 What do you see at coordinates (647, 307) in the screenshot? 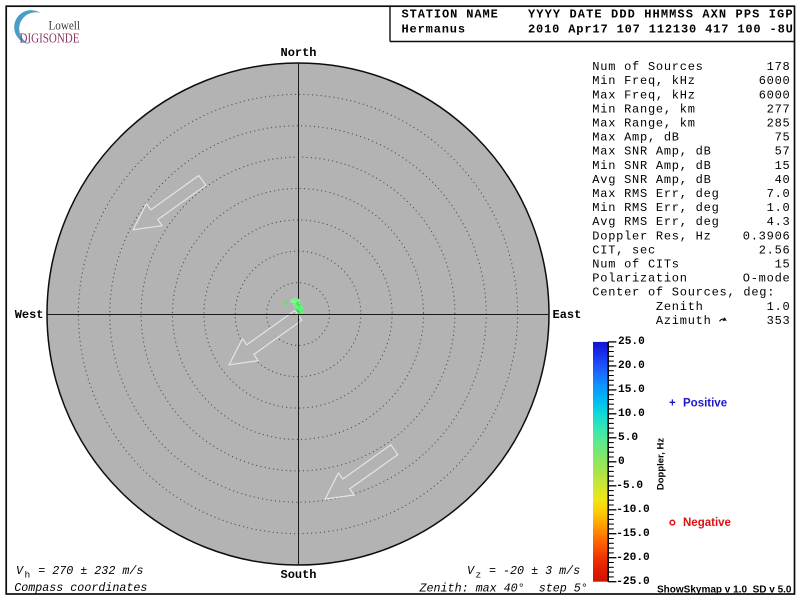
I see `svg-text: Zenith` at bounding box center [647, 307].